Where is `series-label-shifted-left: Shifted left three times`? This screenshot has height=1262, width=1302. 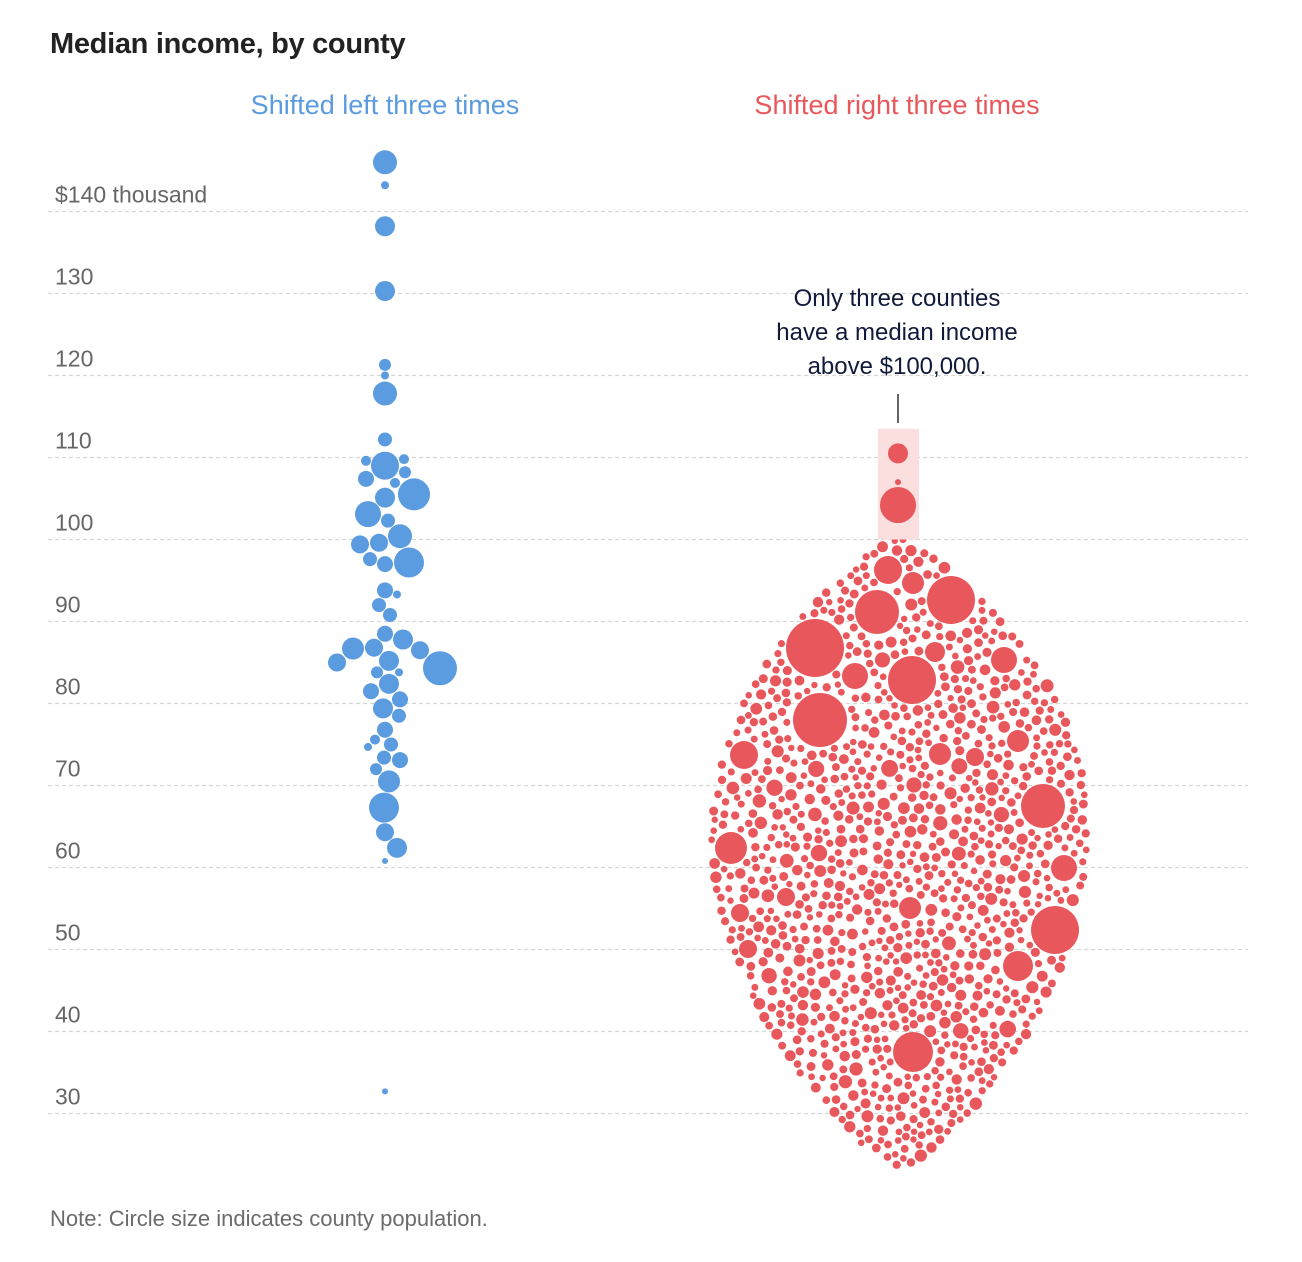
series-label-shifted-left: Shifted left three times is located at coordinates (385, 105).